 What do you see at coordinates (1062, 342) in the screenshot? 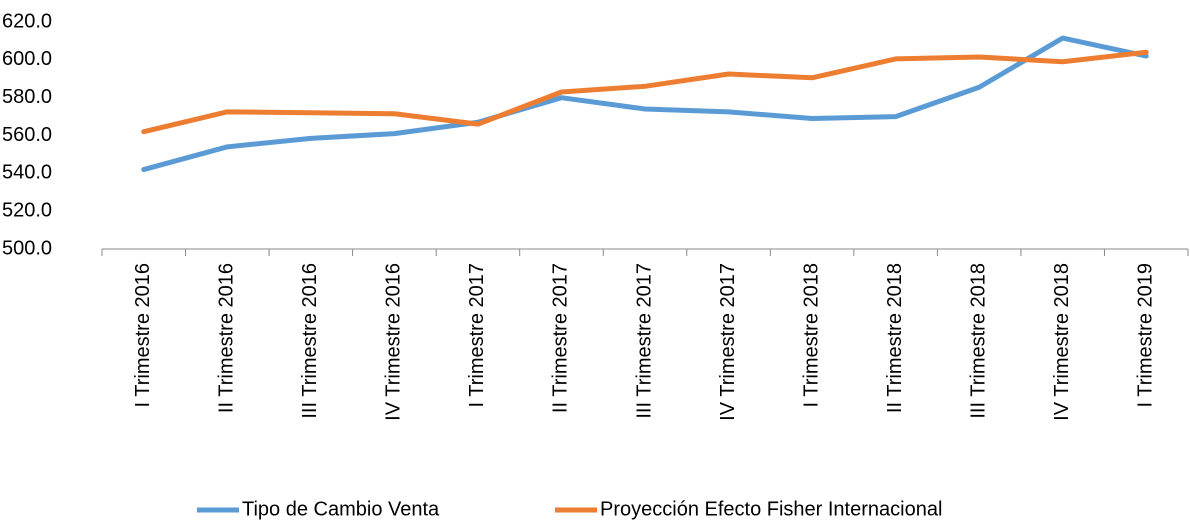
I see `x-tick-label: IV Trimestre 2018` at bounding box center [1062, 342].